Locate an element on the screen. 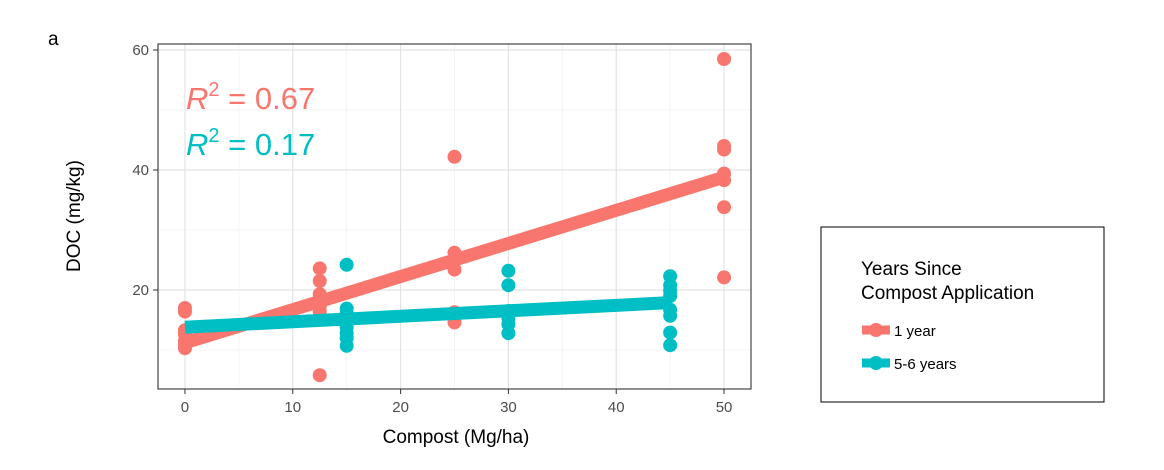  r2-value-5-6-years: 0.17 is located at coordinates (285, 144).